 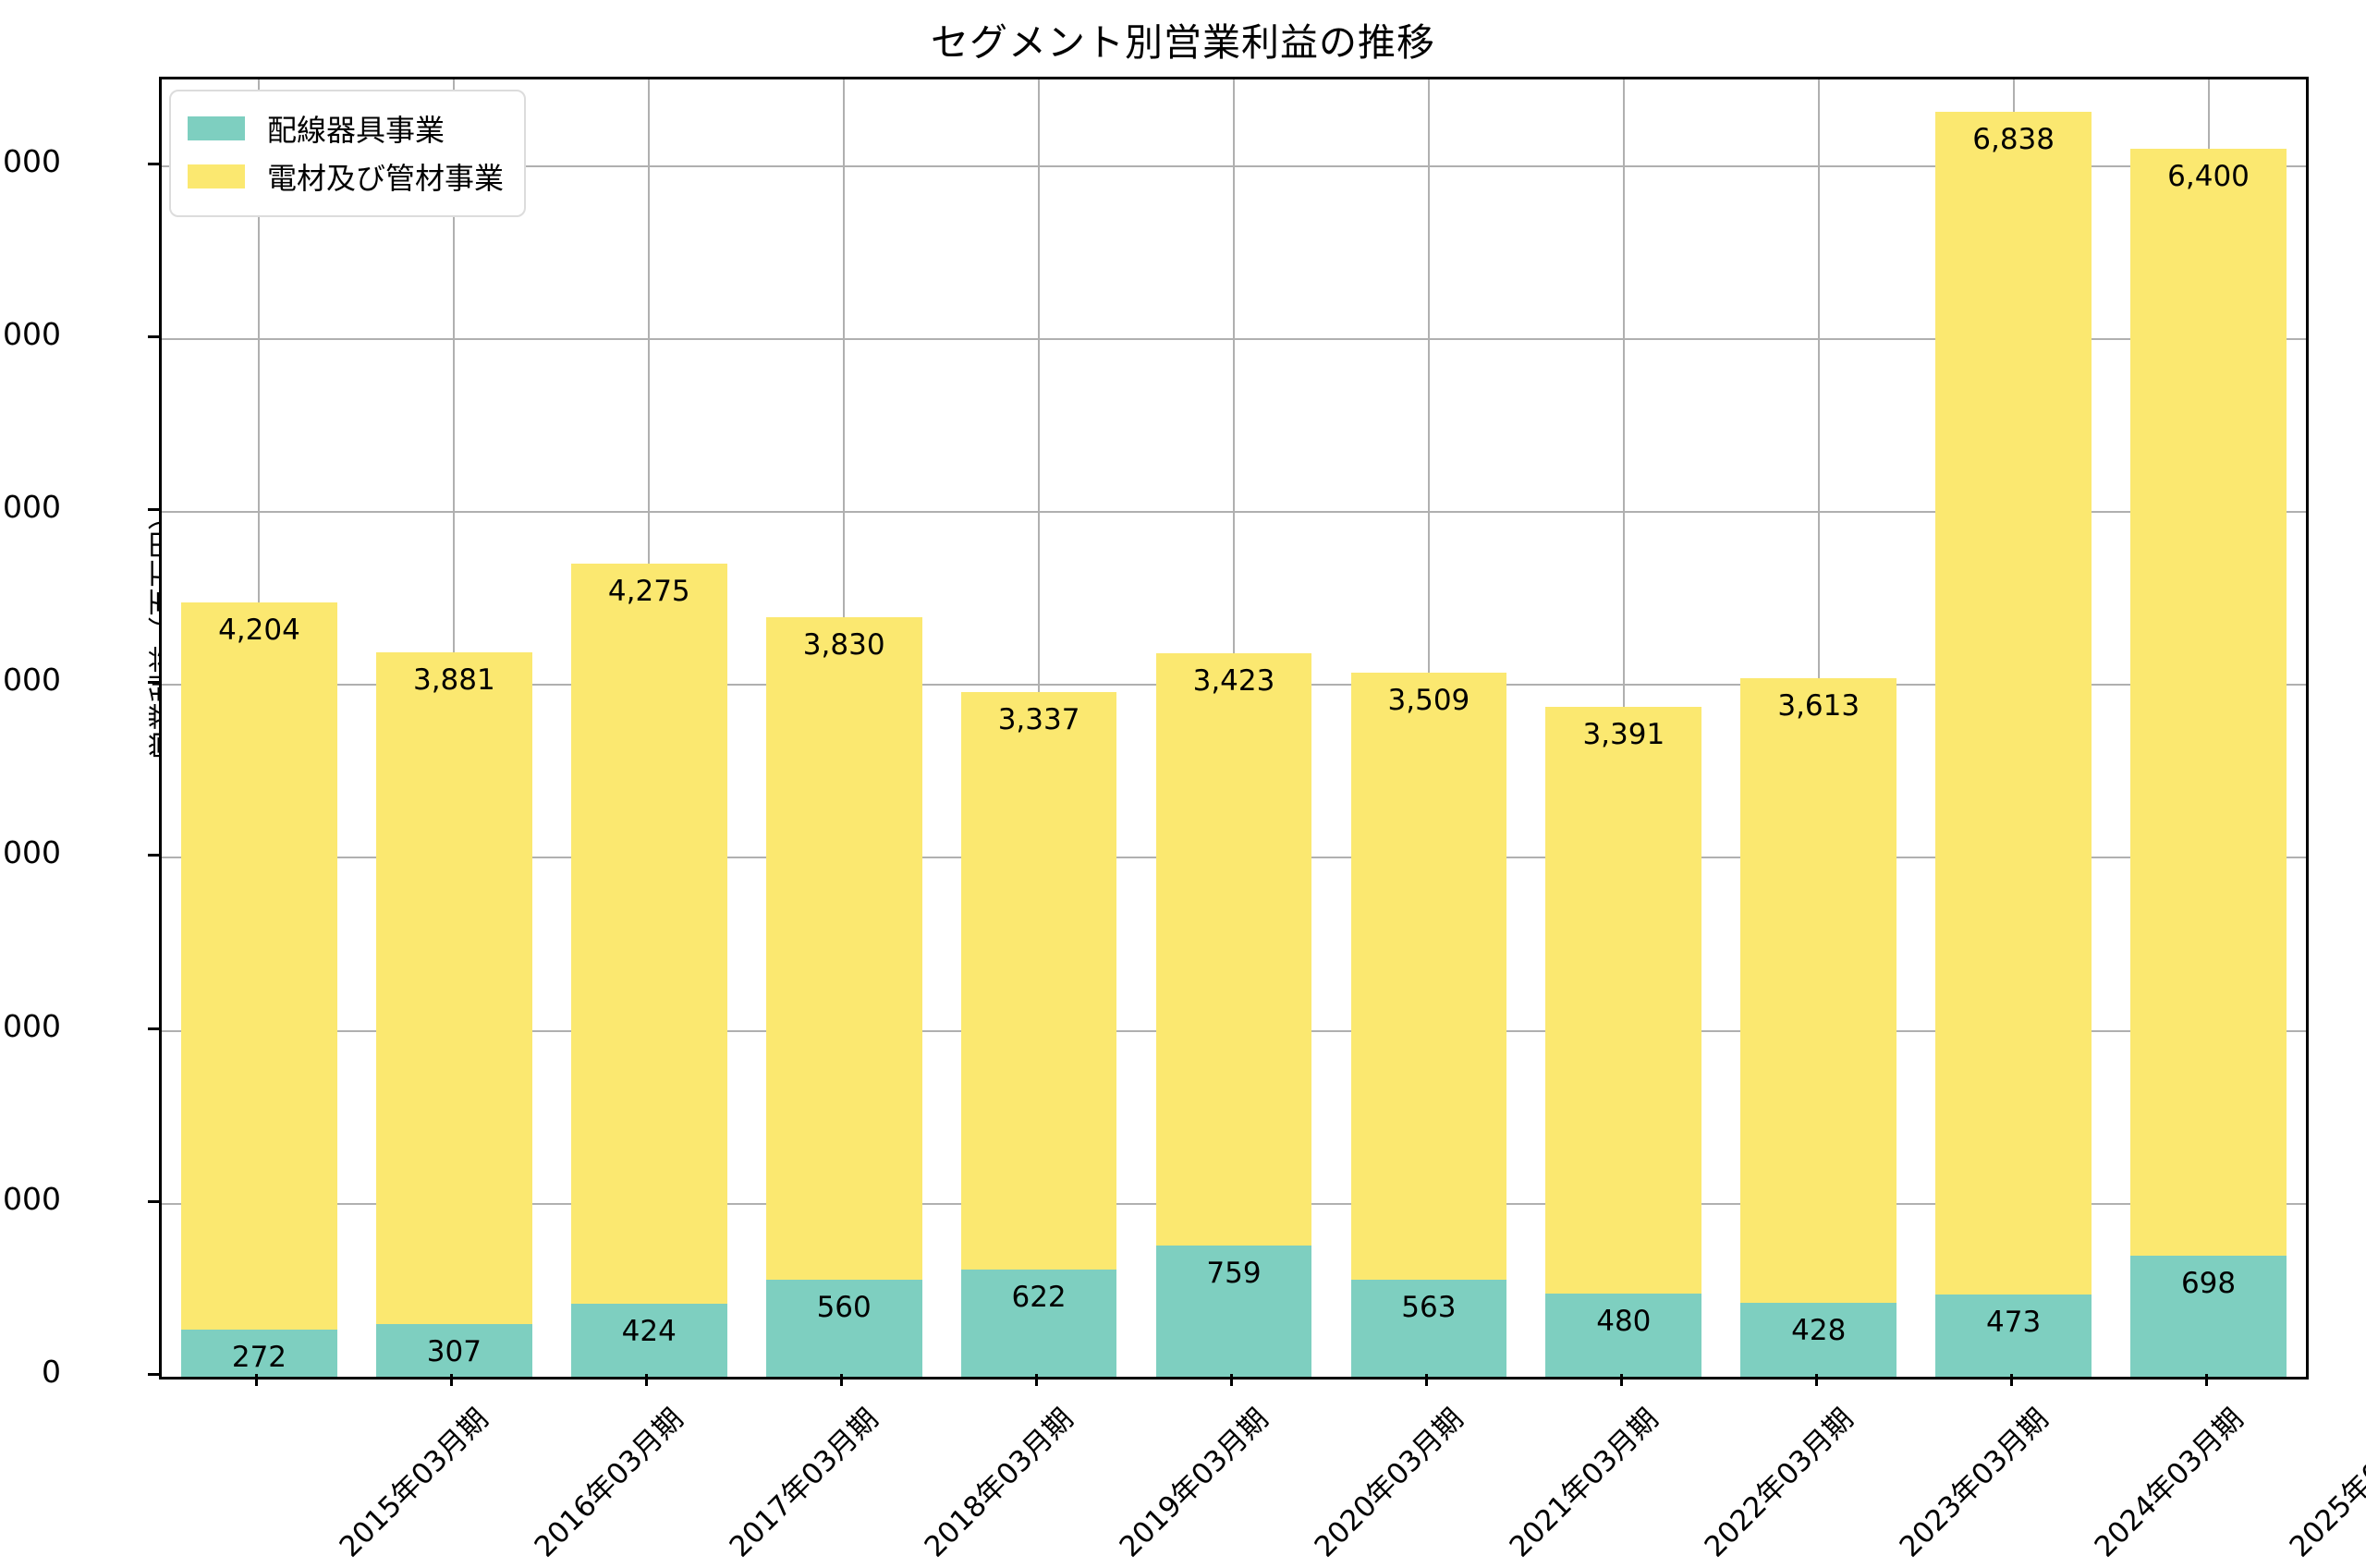 What do you see at coordinates (1818, 705) in the screenshot?
I see `bar-value-label-denzai-kanzai: 3,613` at bounding box center [1818, 705].